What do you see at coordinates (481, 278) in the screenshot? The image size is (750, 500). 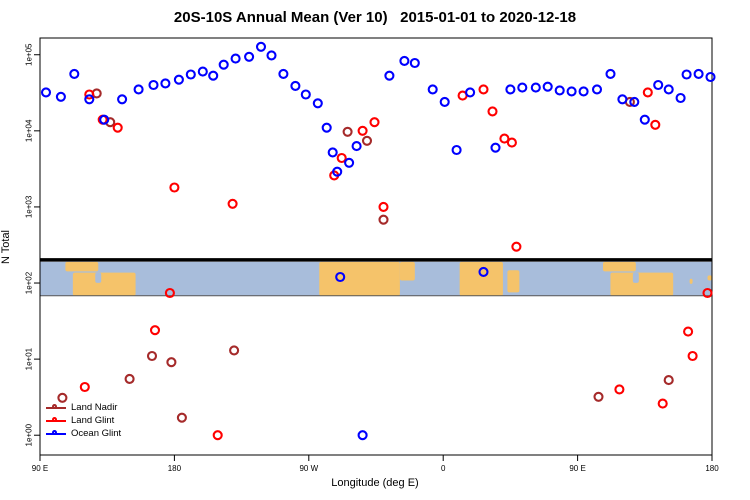 I see `map-strip-land-africa` at bounding box center [481, 278].